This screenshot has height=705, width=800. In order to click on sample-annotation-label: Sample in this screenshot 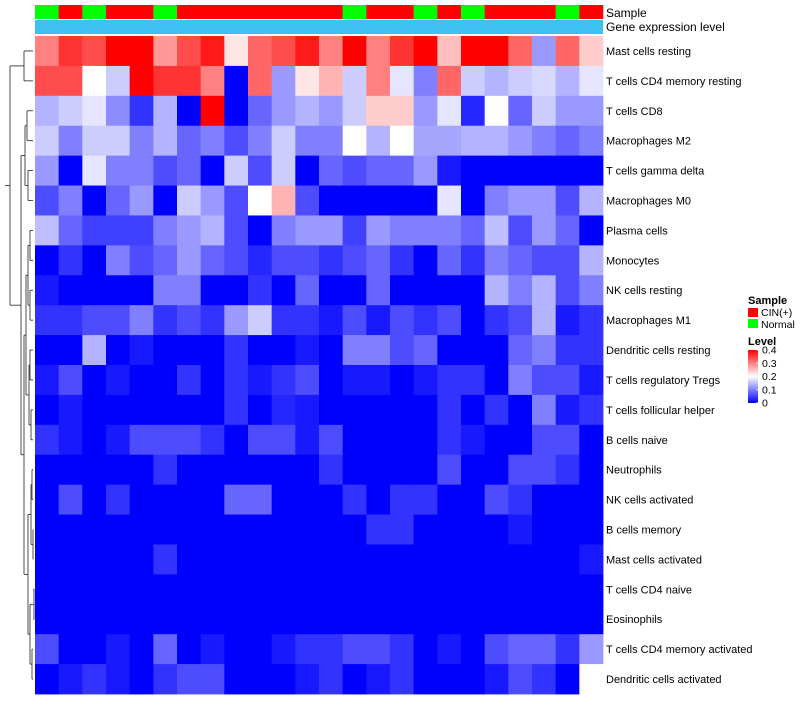, I will do `click(626, 13)`.